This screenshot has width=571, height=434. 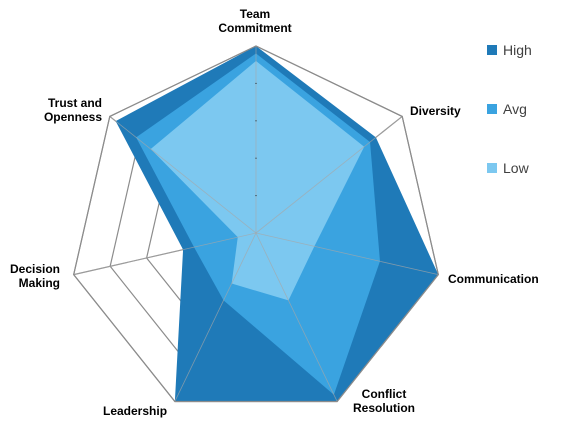 I want to click on axis-label: Conflict Resolution, so click(x=384, y=401).